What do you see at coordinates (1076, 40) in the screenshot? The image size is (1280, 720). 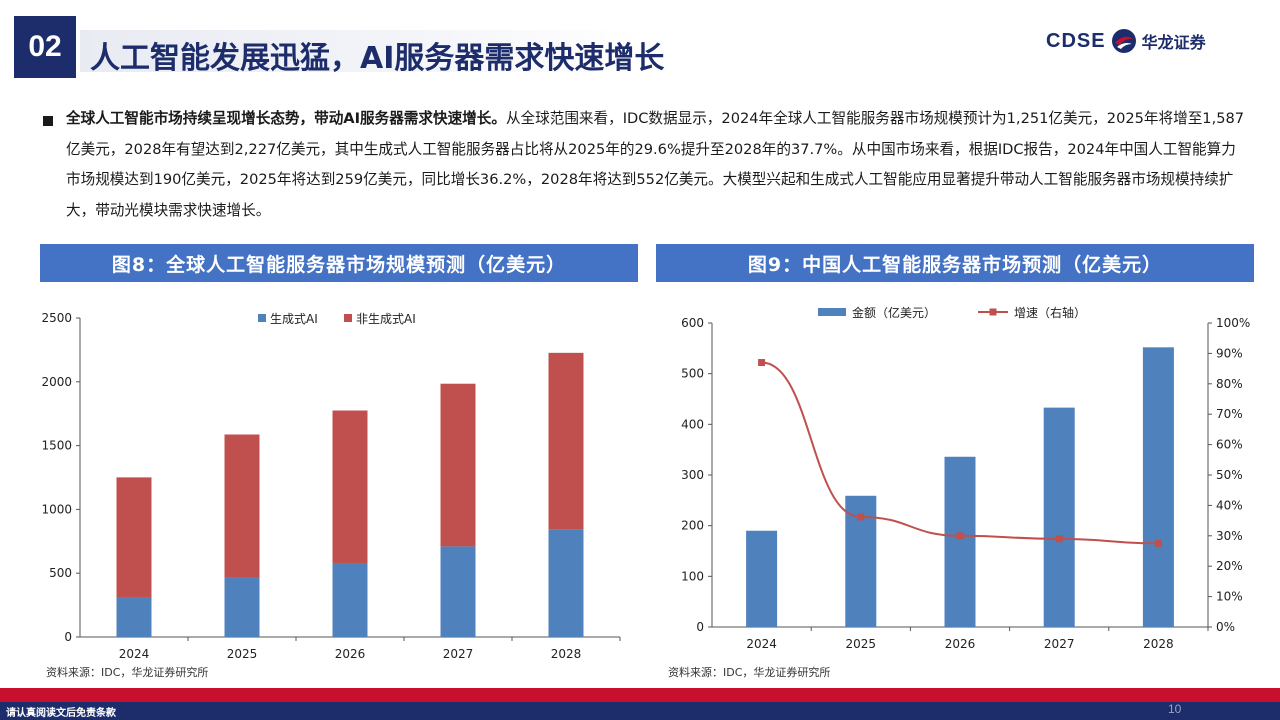 I see `logo-text: CDSE` at bounding box center [1076, 40].